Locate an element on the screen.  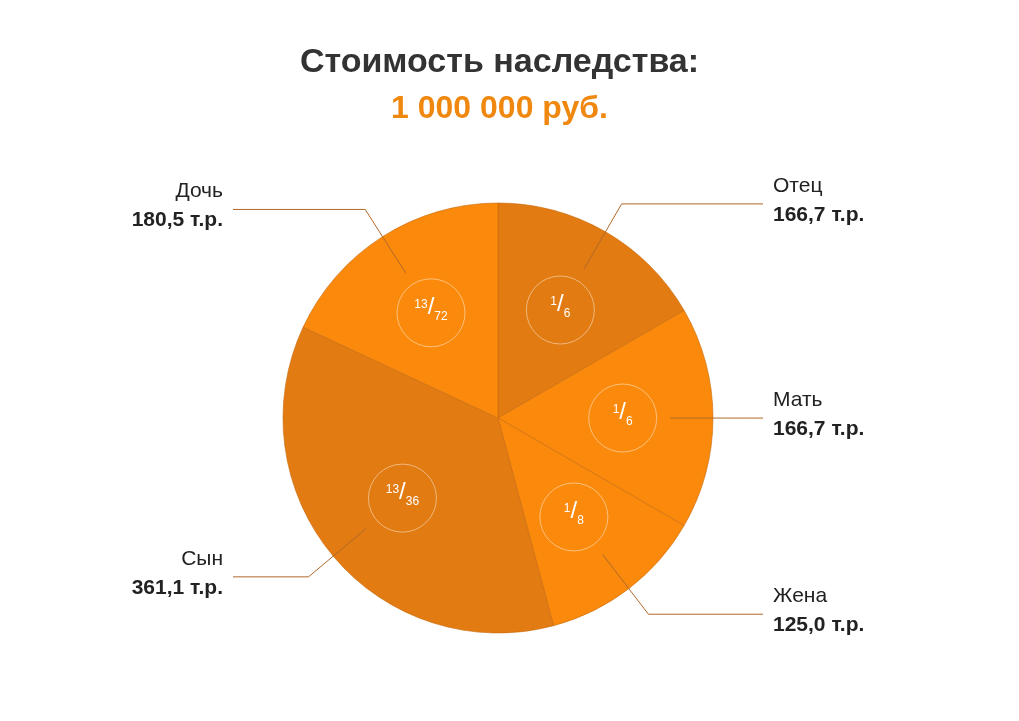
data-label: 180,5 т.р. is located at coordinates (177, 219).